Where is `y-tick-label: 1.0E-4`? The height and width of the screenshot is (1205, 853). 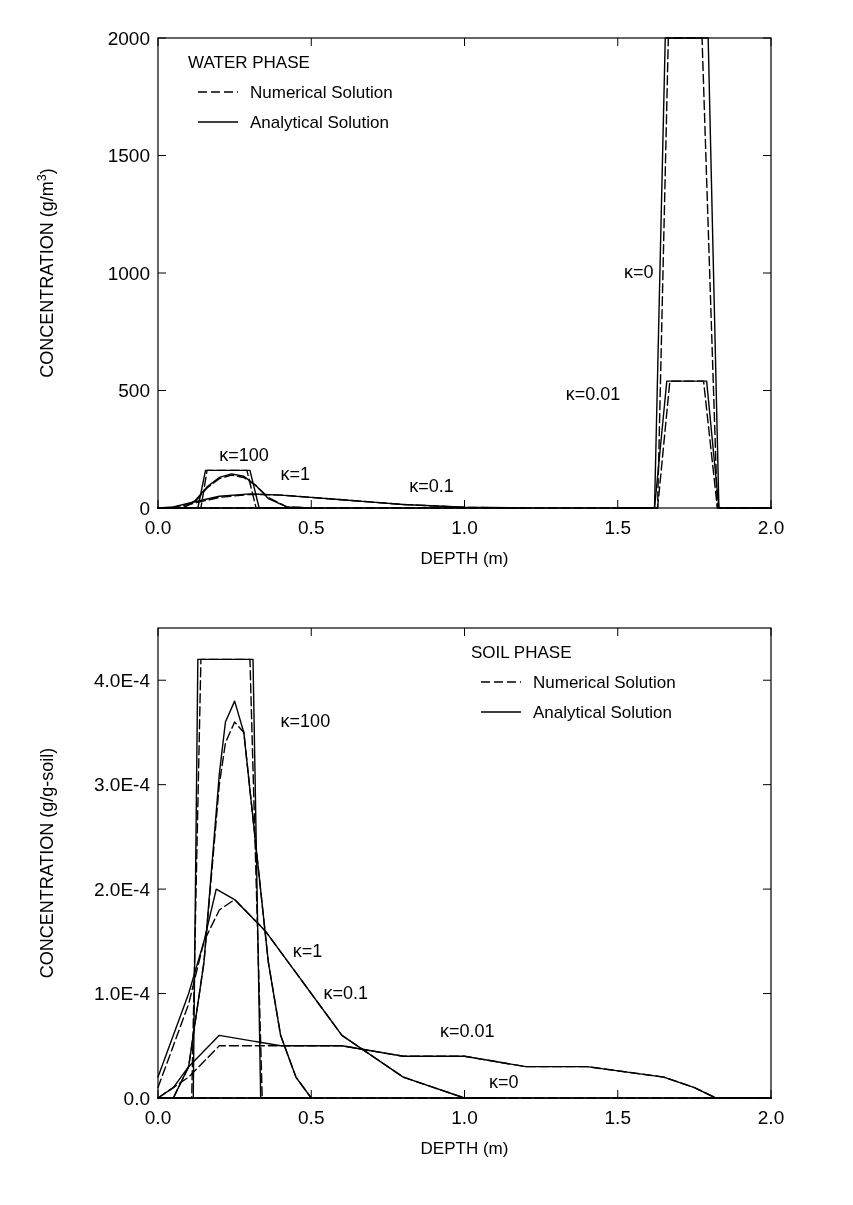 y-tick-label: 1.0E-4 is located at coordinates (122, 994).